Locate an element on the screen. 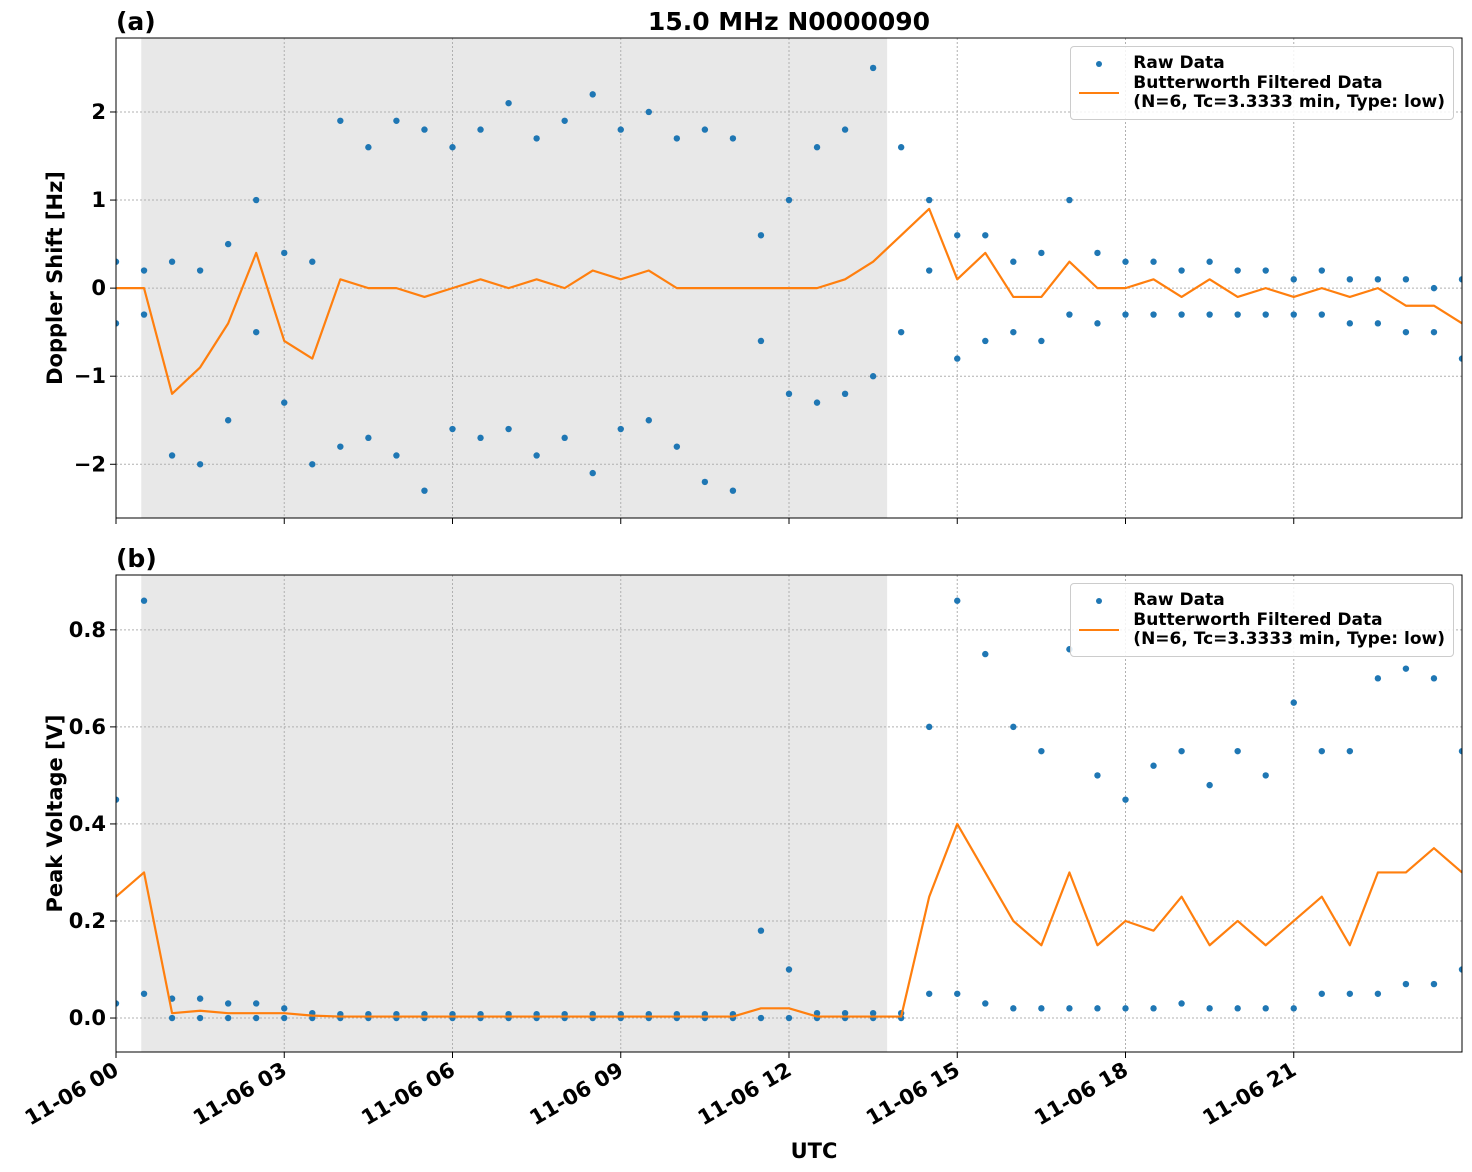 The image size is (1472, 1172). y-tick-label: 1 is located at coordinates (98, 200).